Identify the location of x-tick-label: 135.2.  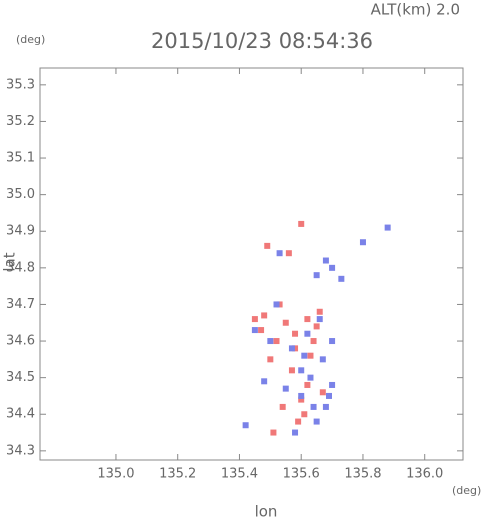
(177, 474).